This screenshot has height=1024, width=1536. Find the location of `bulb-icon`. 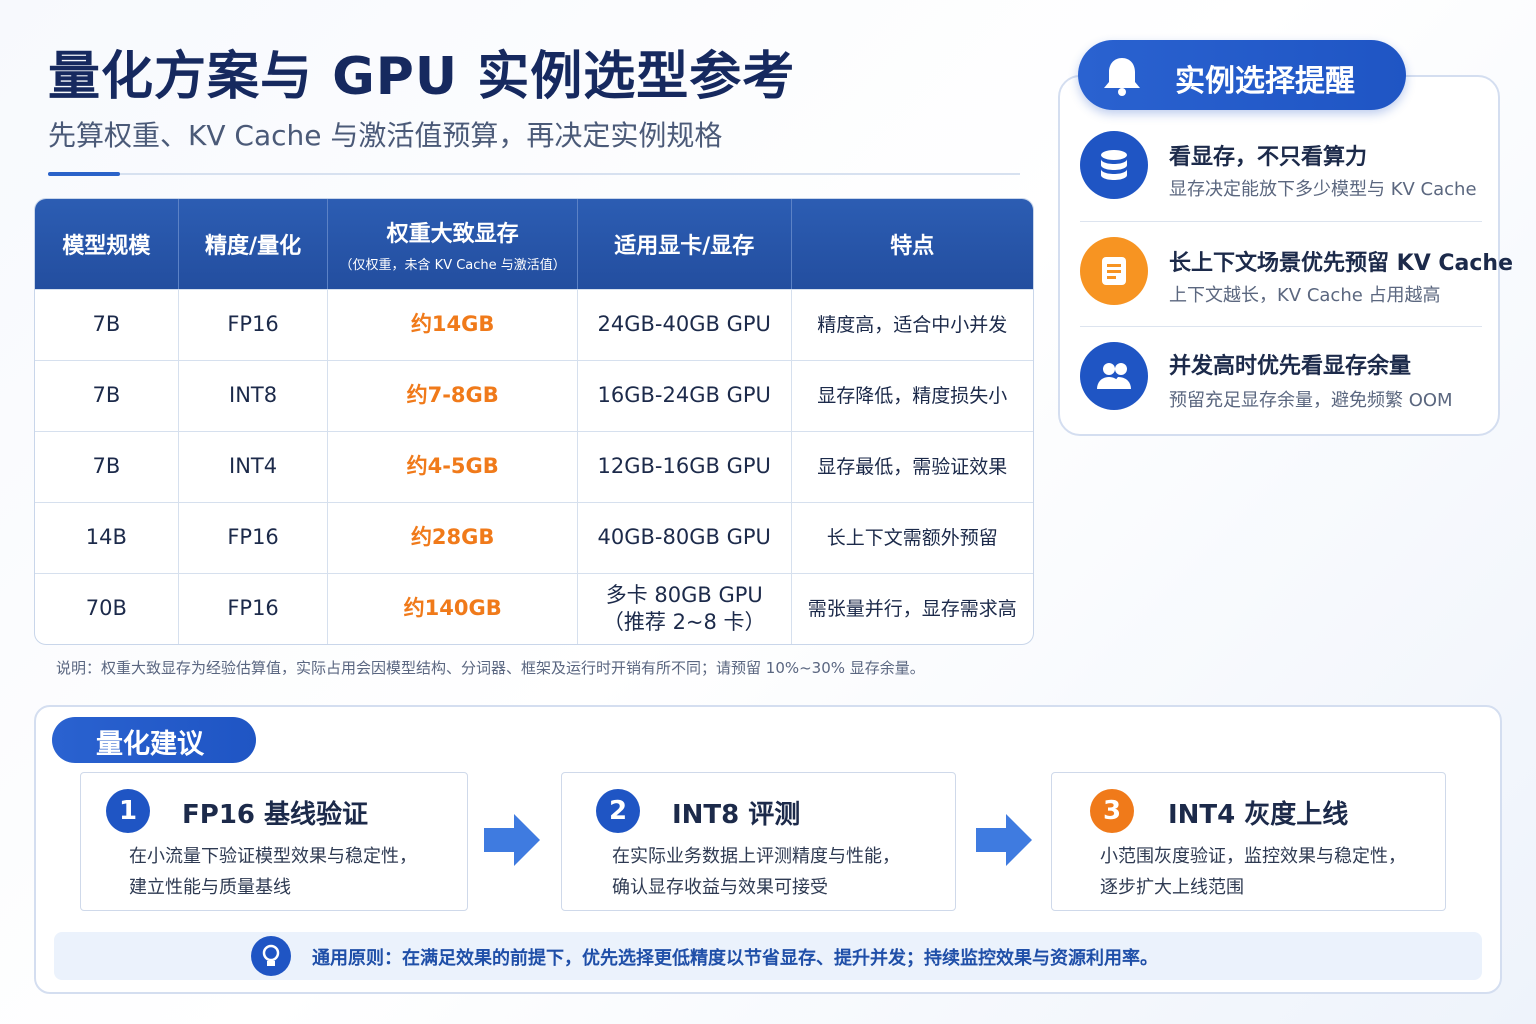

bulb-icon is located at coordinates (271, 956).